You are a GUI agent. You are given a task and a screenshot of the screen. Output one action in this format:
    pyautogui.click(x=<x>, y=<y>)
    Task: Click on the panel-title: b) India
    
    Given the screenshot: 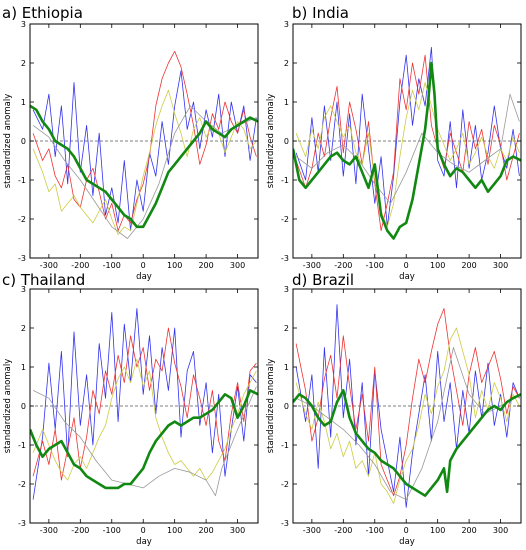 What is the action you would take?
    pyautogui.click(x=320, y=13)
    